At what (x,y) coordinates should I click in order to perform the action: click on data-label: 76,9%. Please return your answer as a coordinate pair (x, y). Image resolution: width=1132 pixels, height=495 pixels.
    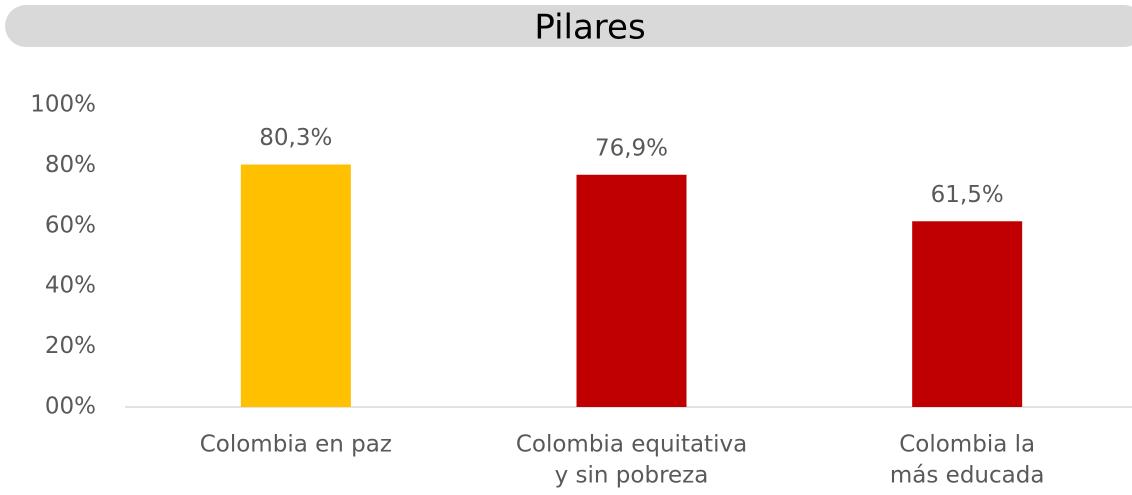
    Looking at the image, I should click on (631, 148).